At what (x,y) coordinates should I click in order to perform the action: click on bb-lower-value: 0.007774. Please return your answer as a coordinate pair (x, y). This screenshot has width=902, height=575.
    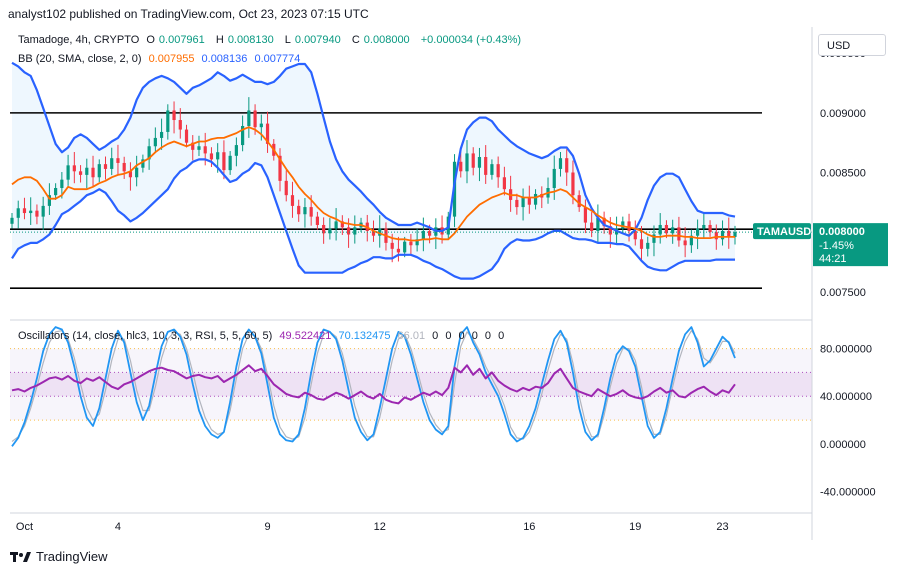
    Looking at the image, I should click on (277, 59).